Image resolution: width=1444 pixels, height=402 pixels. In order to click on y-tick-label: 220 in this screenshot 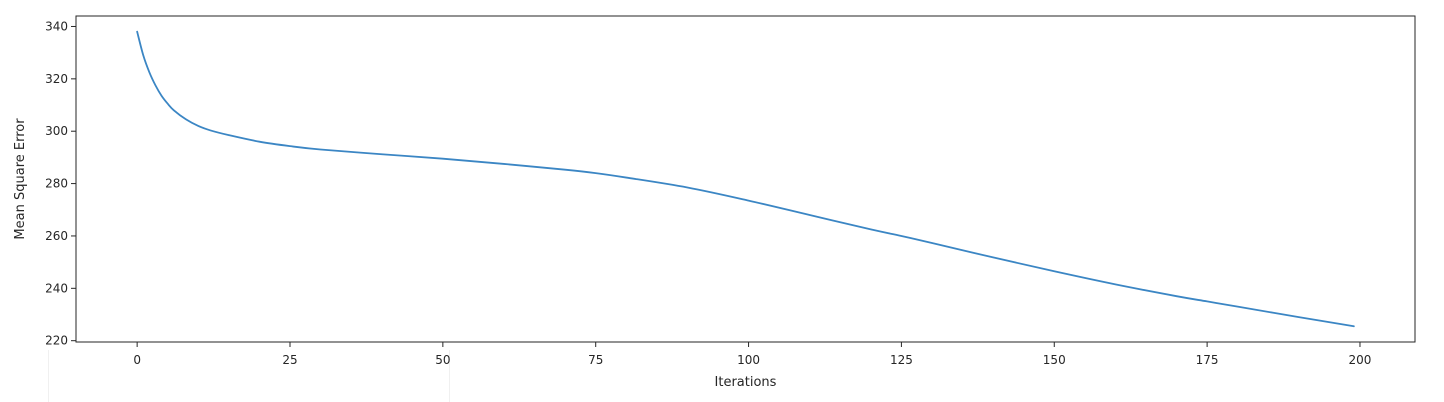, I will do `click(56, 341)`.